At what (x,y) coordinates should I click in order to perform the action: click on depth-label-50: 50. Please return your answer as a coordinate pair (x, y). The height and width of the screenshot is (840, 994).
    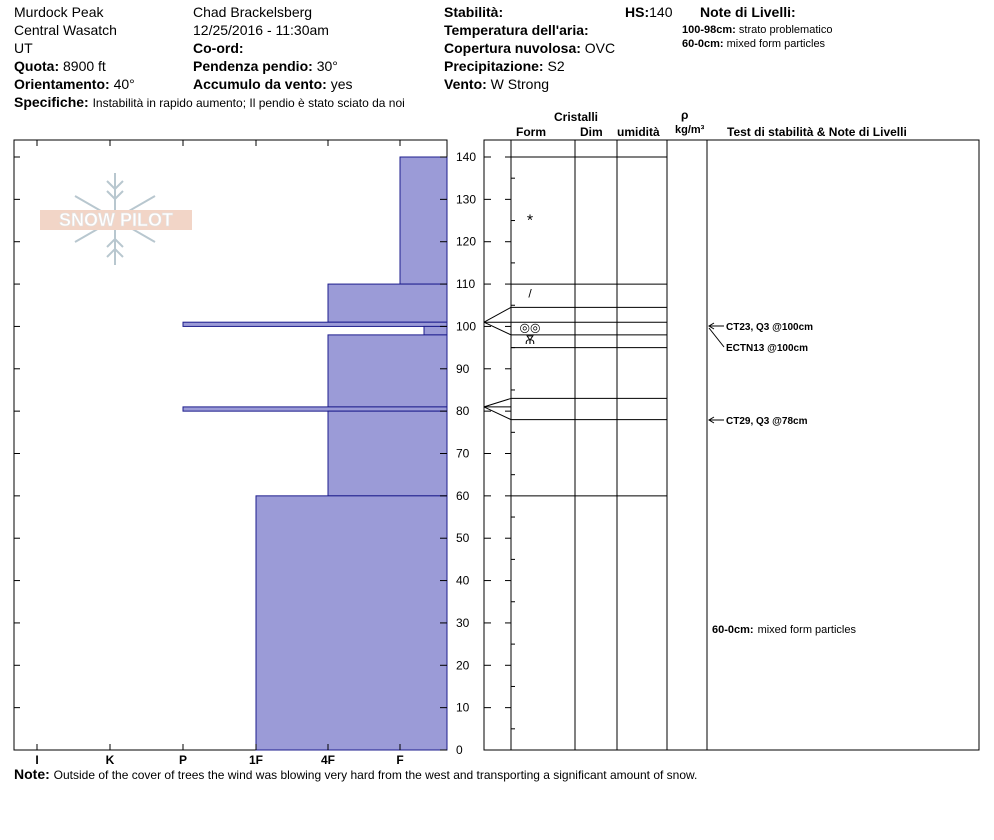
    Looking at the image, I should click on (463, 538).